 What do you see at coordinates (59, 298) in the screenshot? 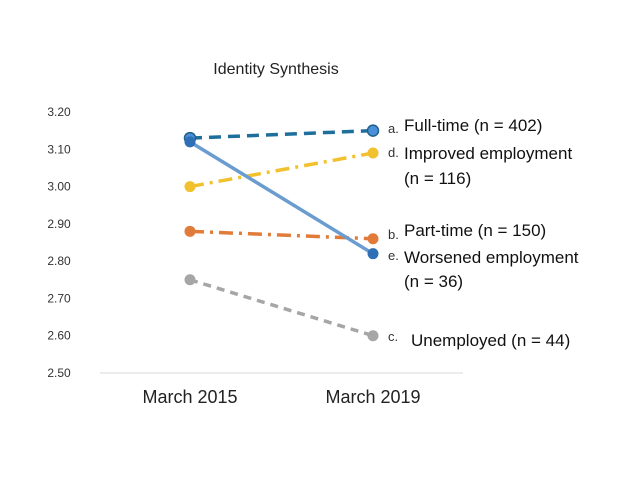
I see `y-tick-label: 2.70` at bounding box center [59, 298].